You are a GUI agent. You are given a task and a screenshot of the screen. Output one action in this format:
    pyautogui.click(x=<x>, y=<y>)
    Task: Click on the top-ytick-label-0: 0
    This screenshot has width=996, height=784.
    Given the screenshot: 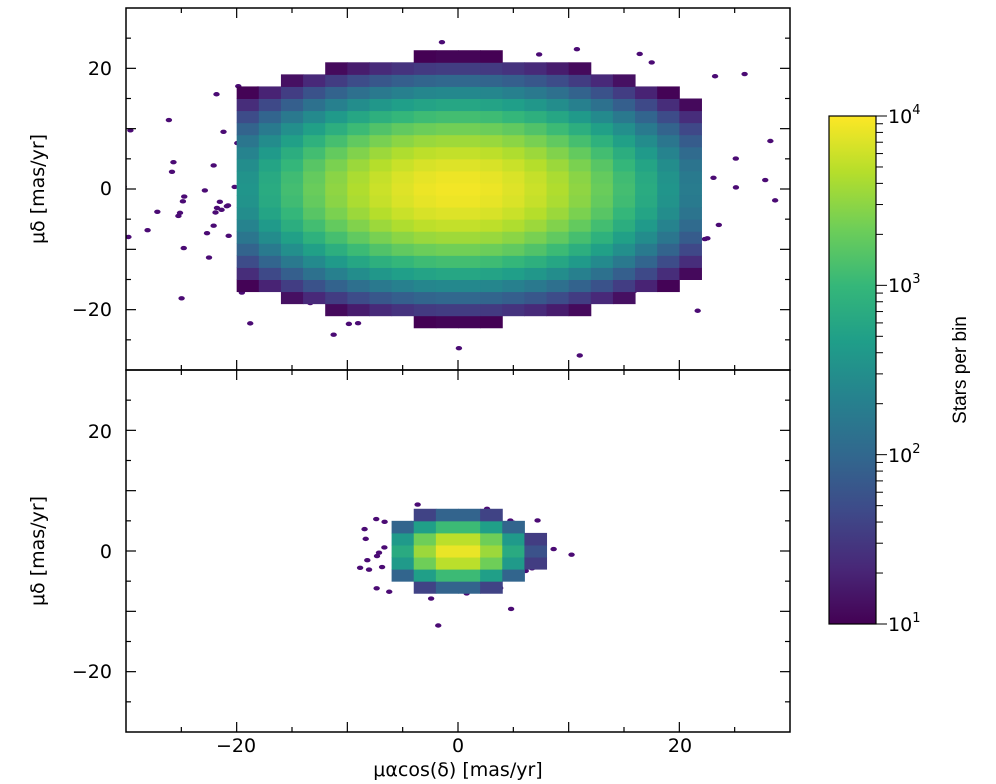 What is the action you would take?
    pyautogui.click(x=106, y=189)
    